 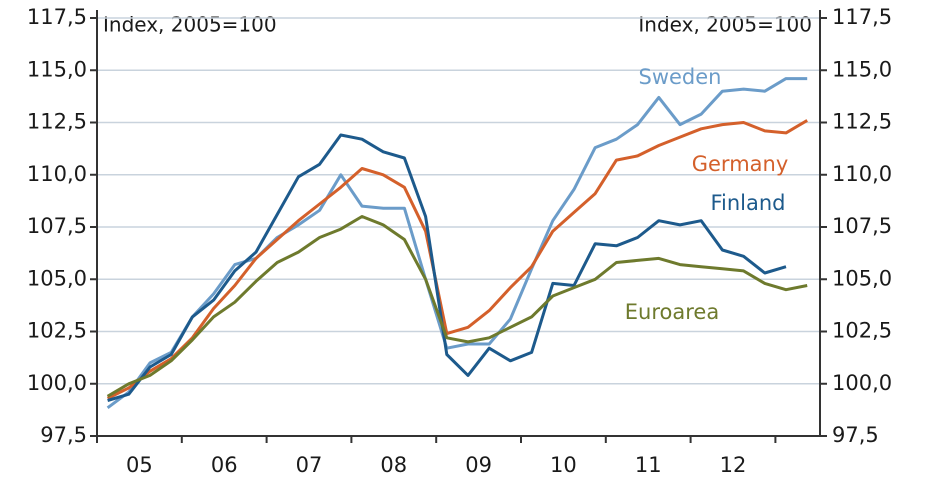 I want to click on y-tick-label: 97,5, so click(x=63, y=435).